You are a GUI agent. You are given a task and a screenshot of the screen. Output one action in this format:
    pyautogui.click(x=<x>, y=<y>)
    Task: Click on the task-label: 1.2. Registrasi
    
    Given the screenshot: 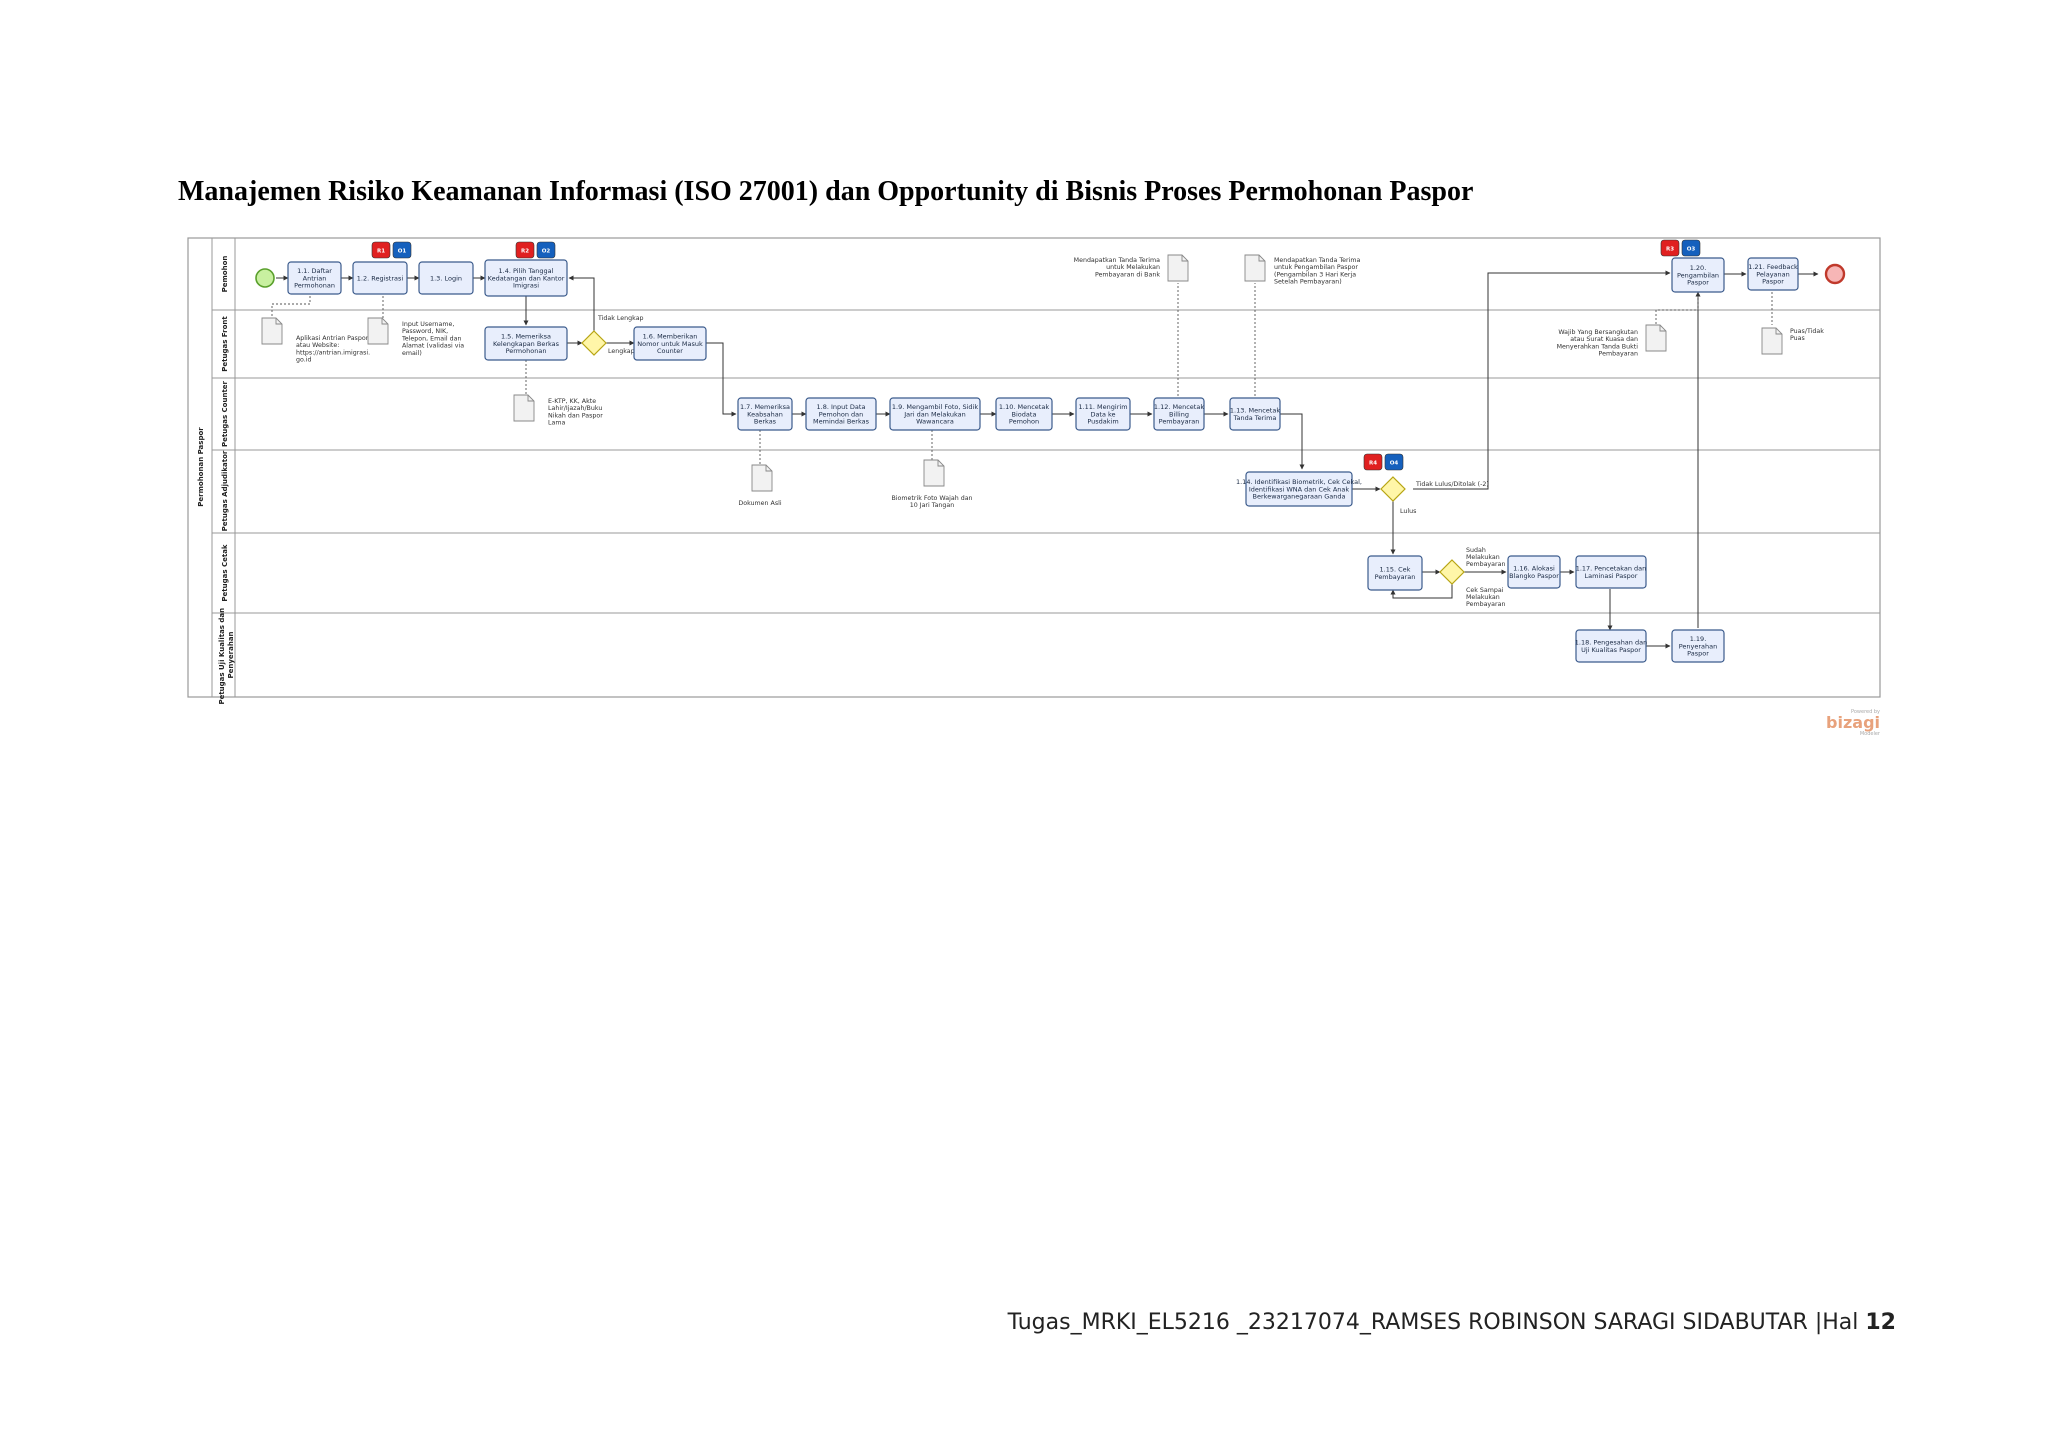 What is the action you would take?
    pyautogui.click(x=380, y=278)
    